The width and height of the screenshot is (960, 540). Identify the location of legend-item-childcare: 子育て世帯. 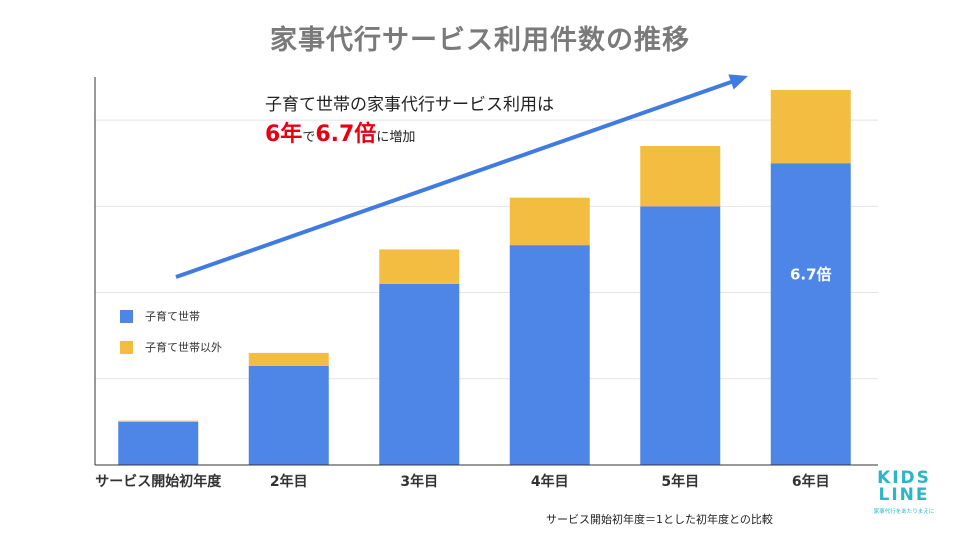
(171, 316).